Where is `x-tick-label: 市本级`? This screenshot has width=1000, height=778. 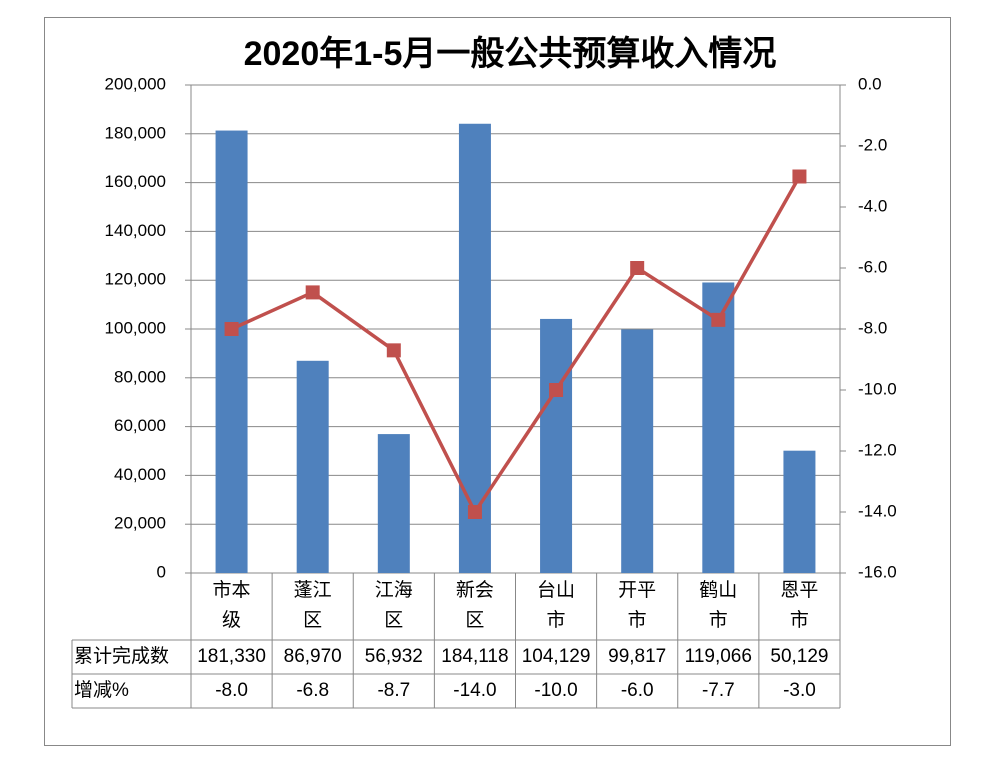 x-tick-label: 市本级 is located at coordinates (231, 605).